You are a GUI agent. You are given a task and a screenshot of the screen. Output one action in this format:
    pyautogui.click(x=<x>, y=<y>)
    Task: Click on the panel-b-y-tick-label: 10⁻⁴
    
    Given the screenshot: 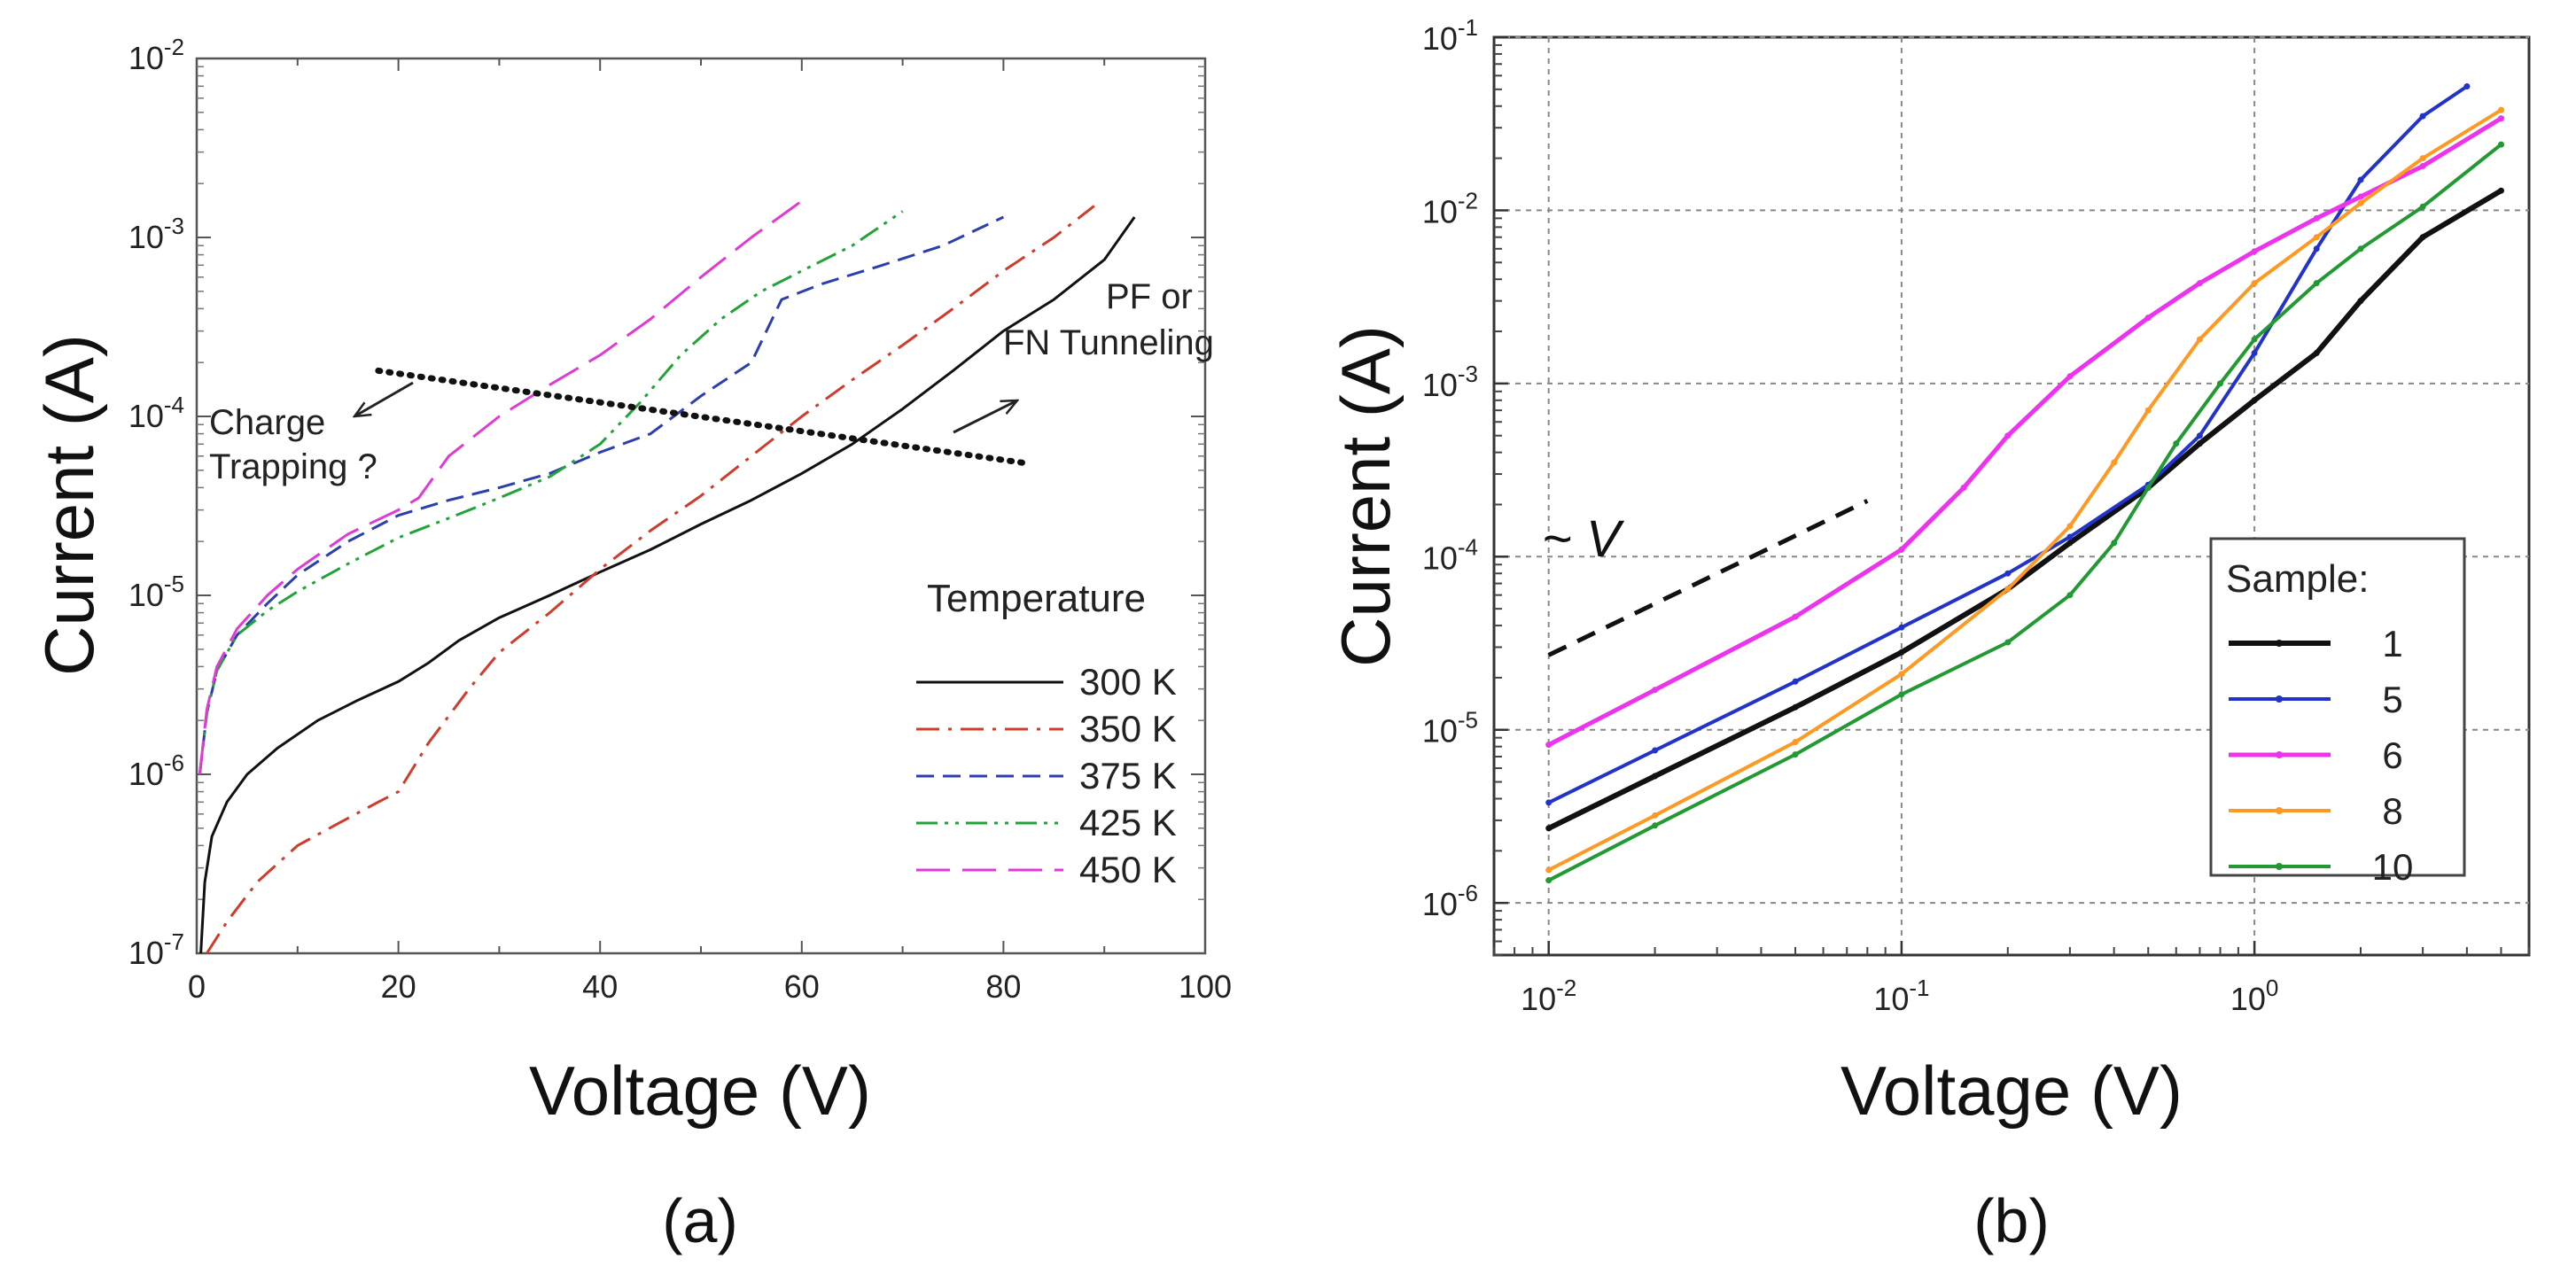 What is the action you would take?
    pyautogui.click(x=1450, y=554)
    